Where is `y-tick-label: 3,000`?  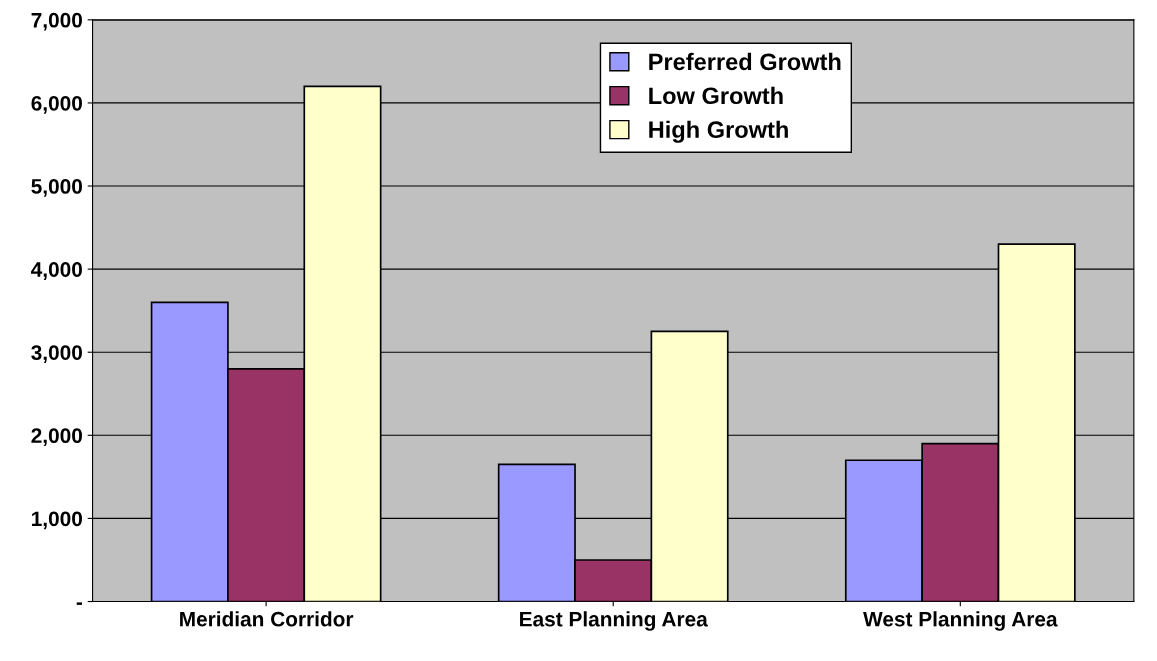
y-tick-label: 3,000 is located at coordinates (56, 354).